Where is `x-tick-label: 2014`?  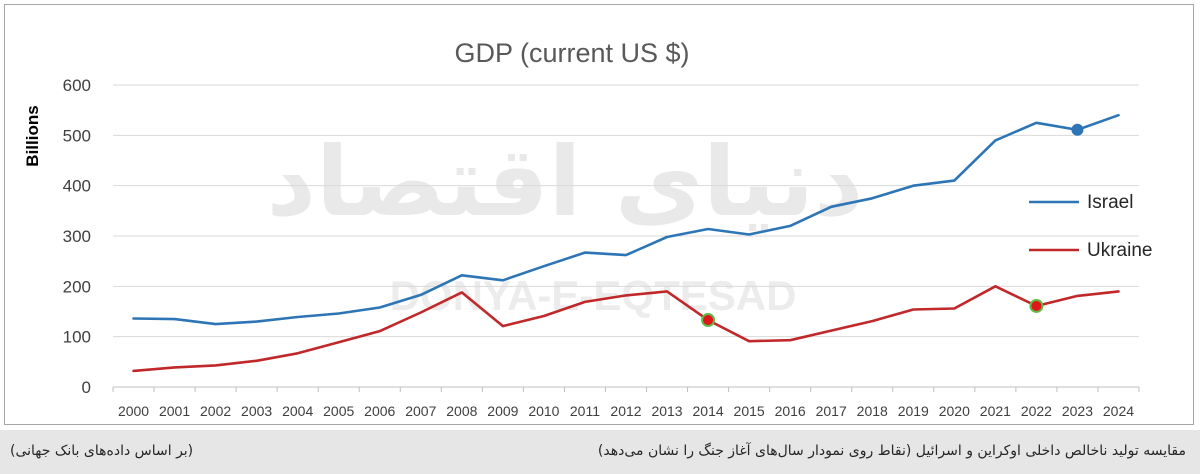 x-tick-label: 2014 is located at coordinates (708, 411).